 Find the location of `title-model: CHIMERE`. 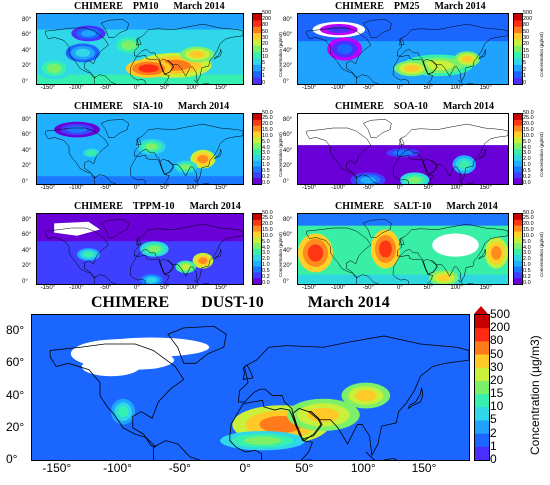

title-model: CHIMERE is located at coordinates (359, 106).